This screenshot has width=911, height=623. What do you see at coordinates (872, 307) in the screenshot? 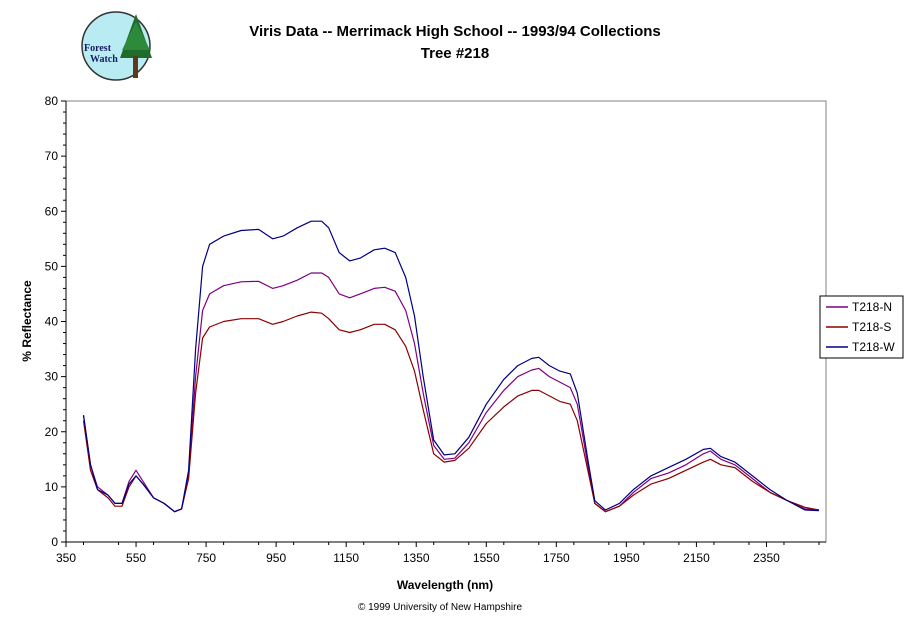
I see `legend-label-t218-n: T218-N` at bounding box center [872, 307].